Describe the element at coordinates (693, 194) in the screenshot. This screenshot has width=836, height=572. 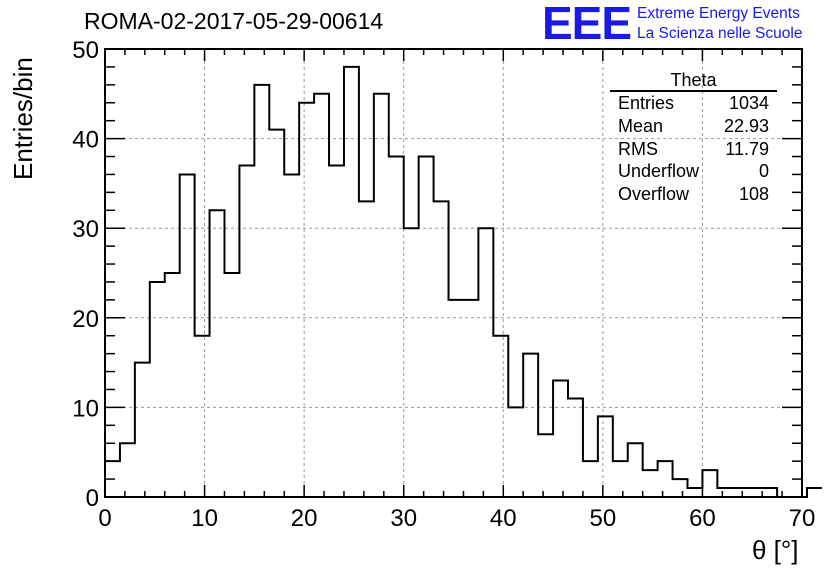
I see `stats-row-overflow: Overflow 108` at that location.